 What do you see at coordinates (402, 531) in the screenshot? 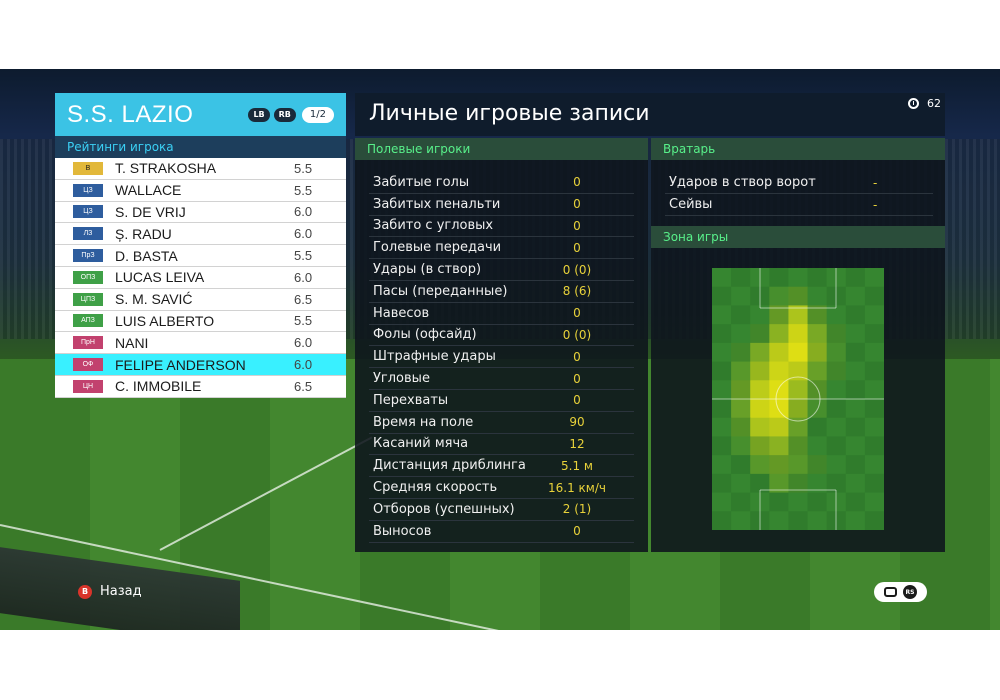
I see `stat-label: Выносов` at bounding box center [402, 531].